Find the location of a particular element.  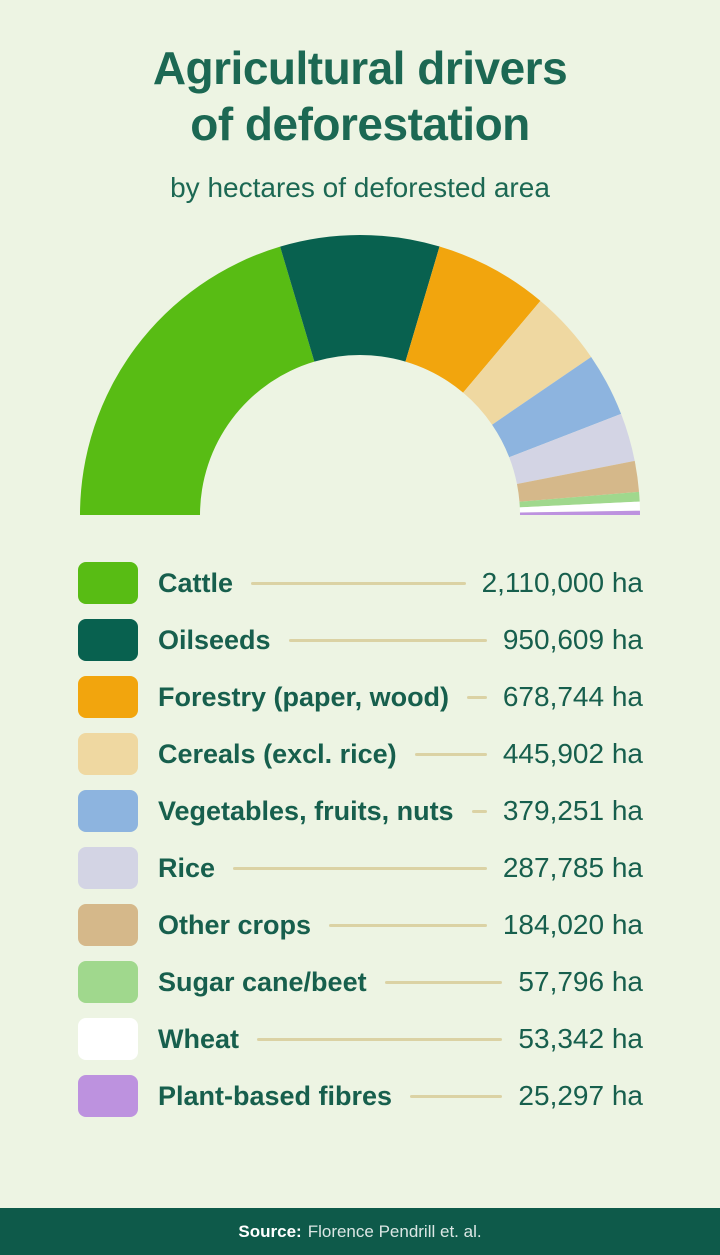

source-footer: Source: Florence Pendrill et. al. is located at coordinates (360, 1231).